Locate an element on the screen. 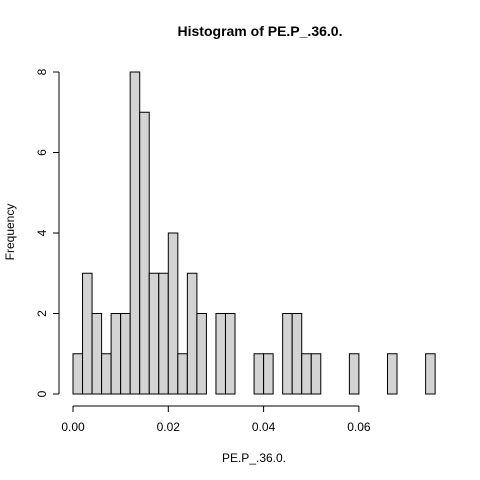  y-tick-label: 8 is located at coordinates (42, 71).